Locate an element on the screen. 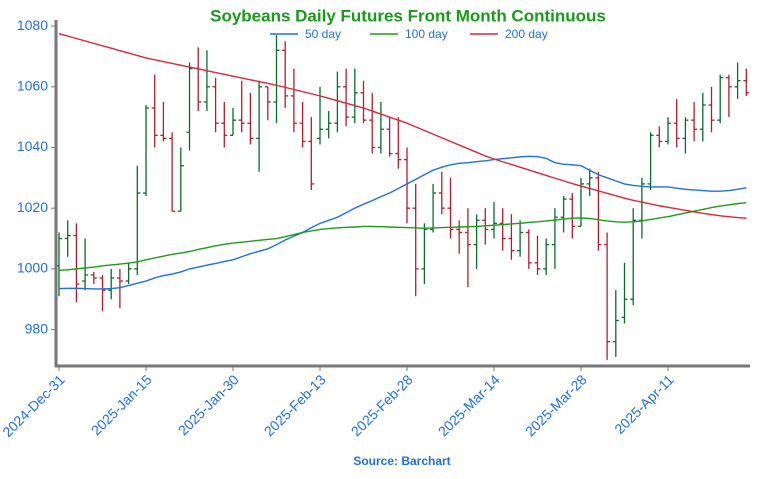 Image resolution: width=759 pixels, height=479 pixels. source-note: Source: Barchart is located at coordinates (401, 461).